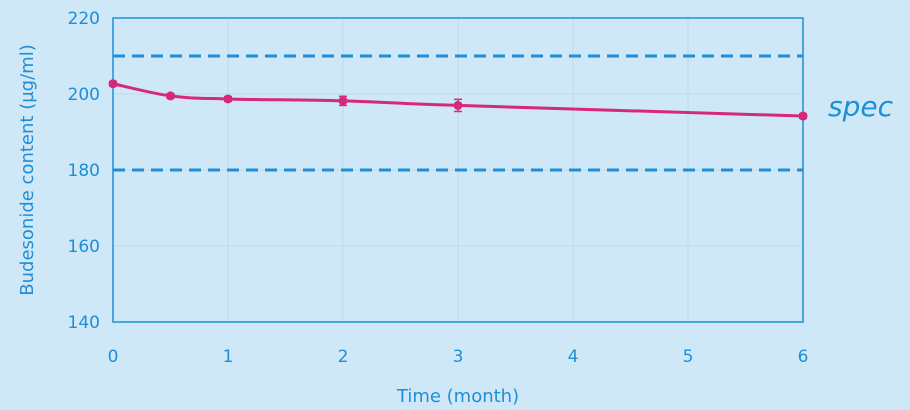  What do you see at coordinates (84, 247) in the screenshot?
I see `y-tick-label: 160` at bounding box center [84, 247].